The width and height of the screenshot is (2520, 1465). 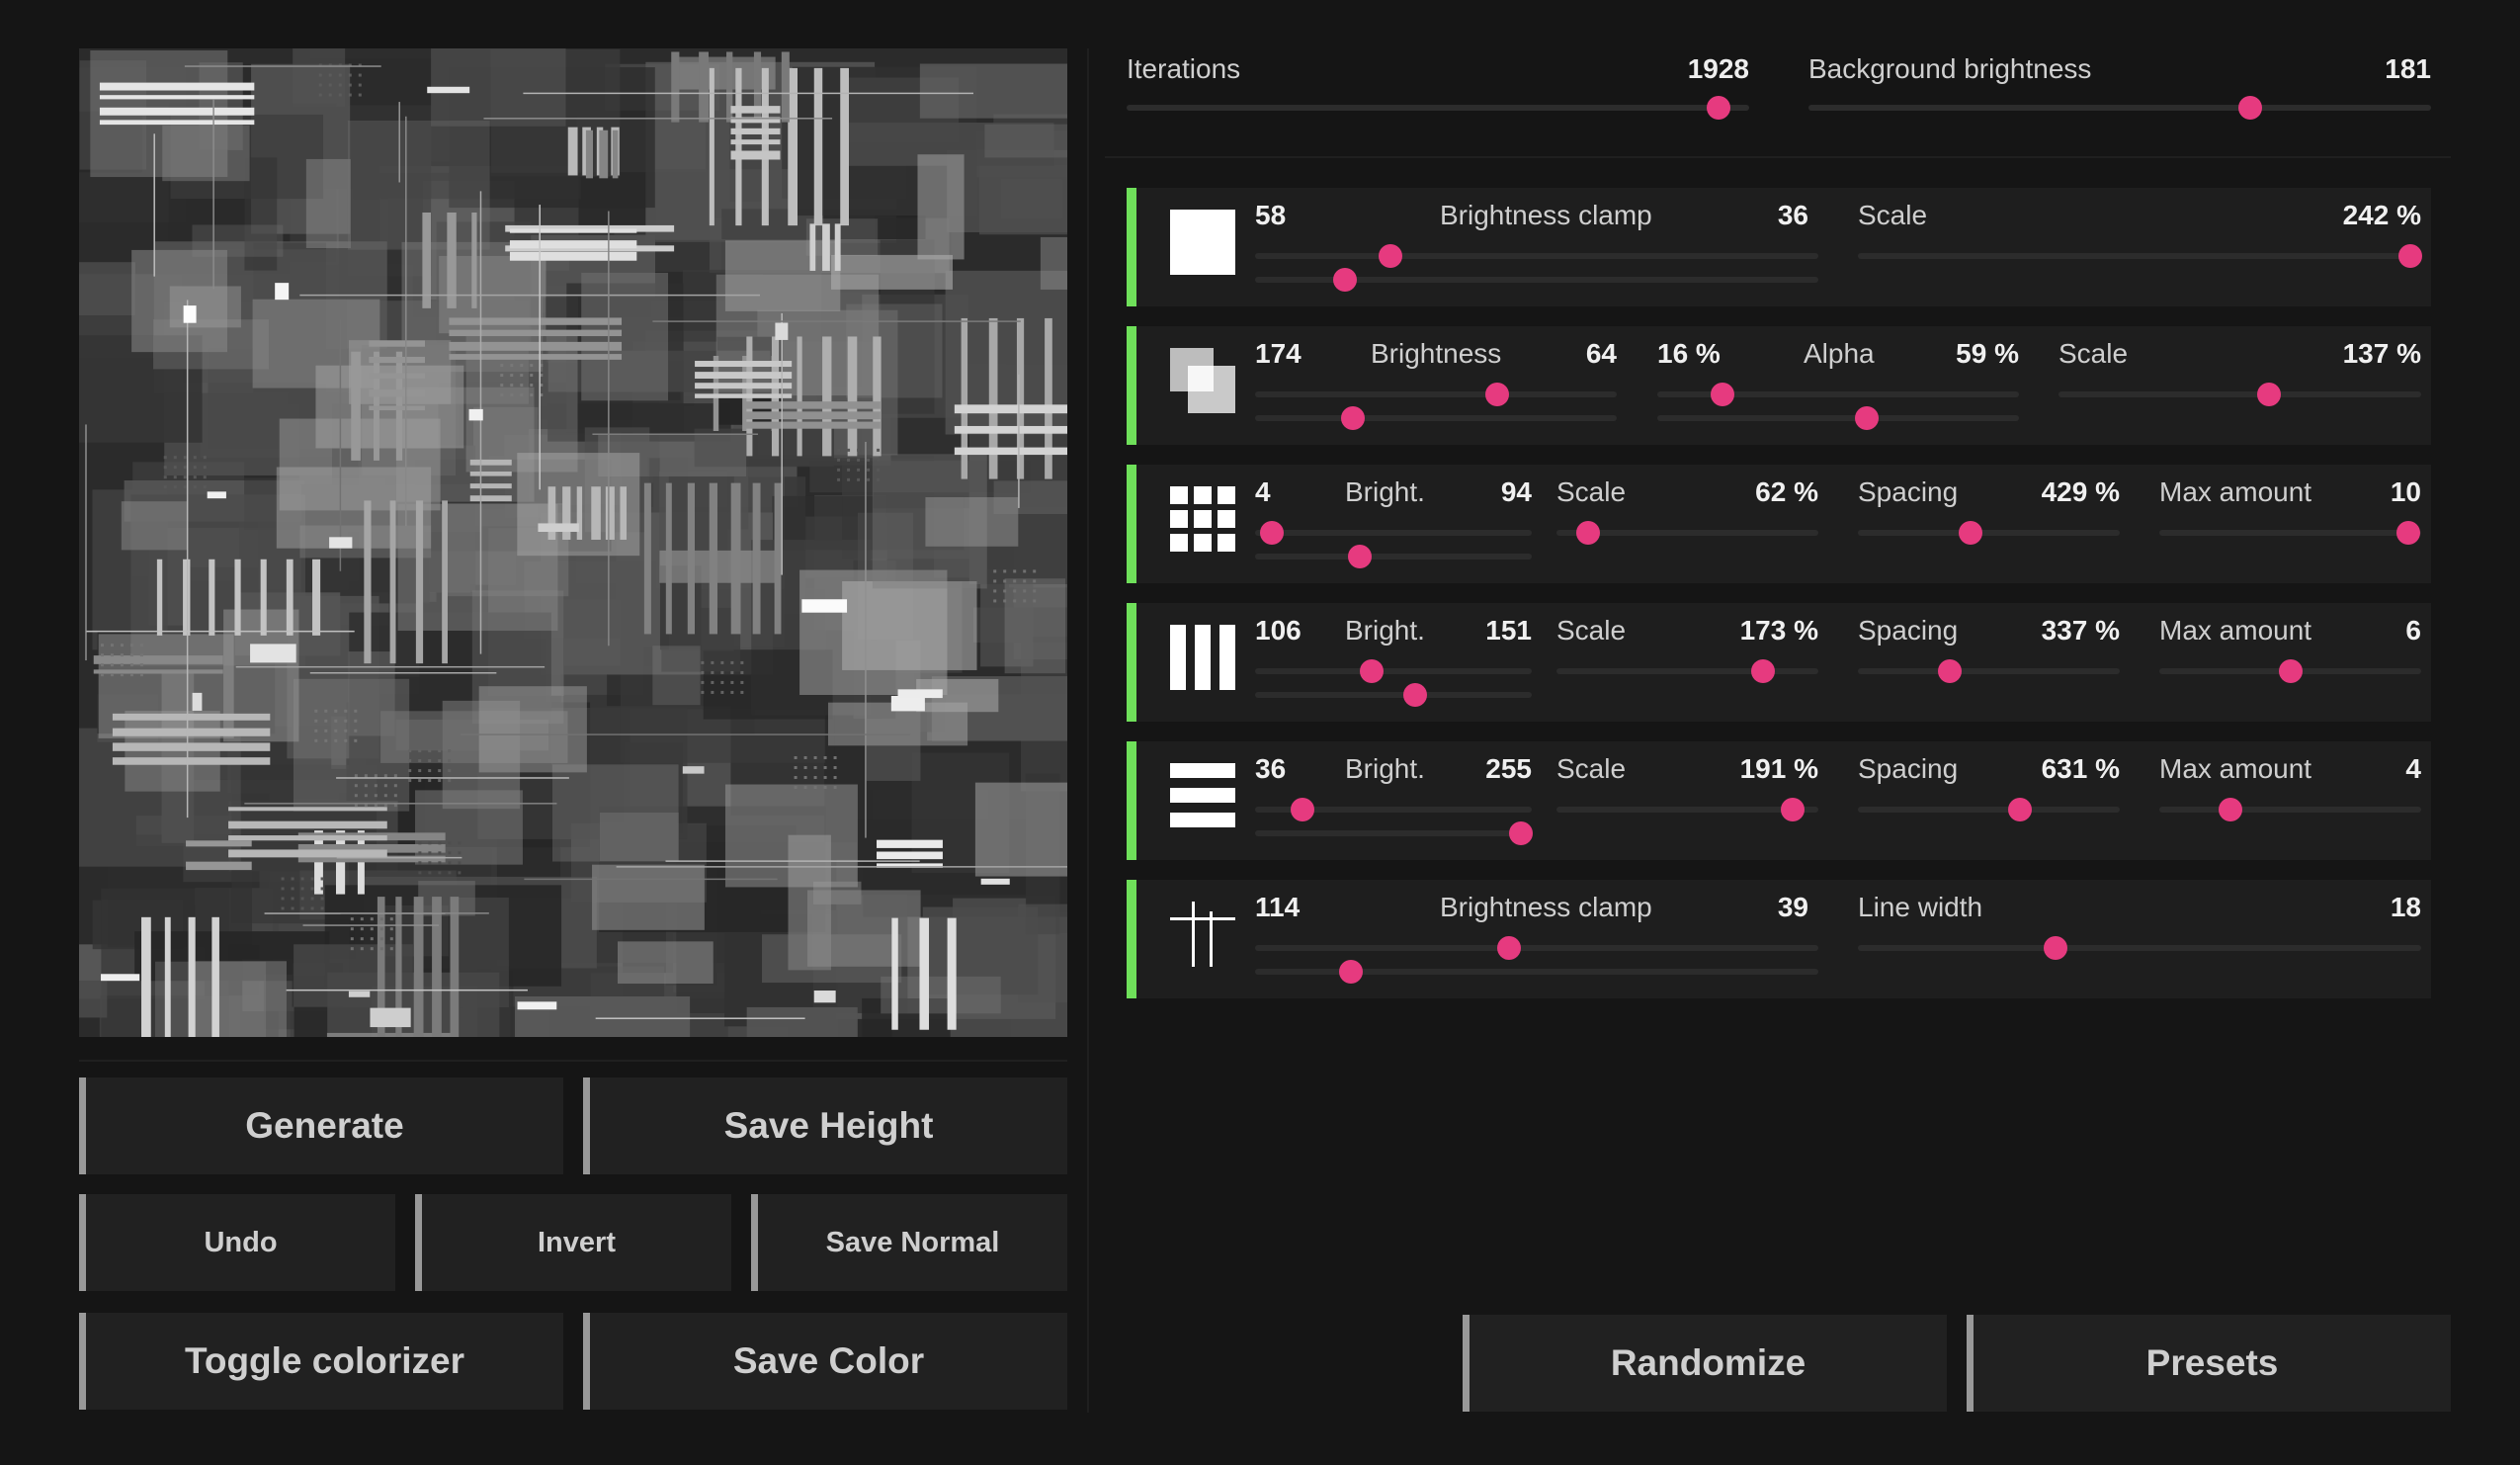 I want to click on layer-row-rectangles: 58 Brightness clamp 36 Scale 242 %, so click(x=1779, y=247).